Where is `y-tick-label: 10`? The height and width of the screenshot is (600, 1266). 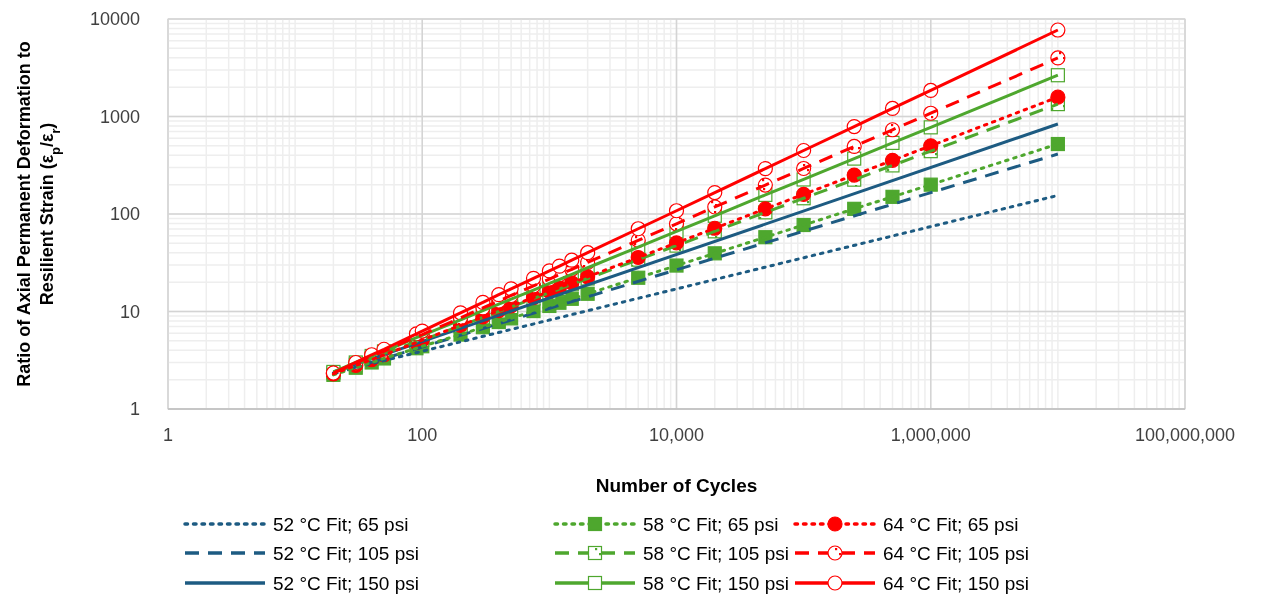
y-tick-label: 10 is located at coordinates (129, 311).